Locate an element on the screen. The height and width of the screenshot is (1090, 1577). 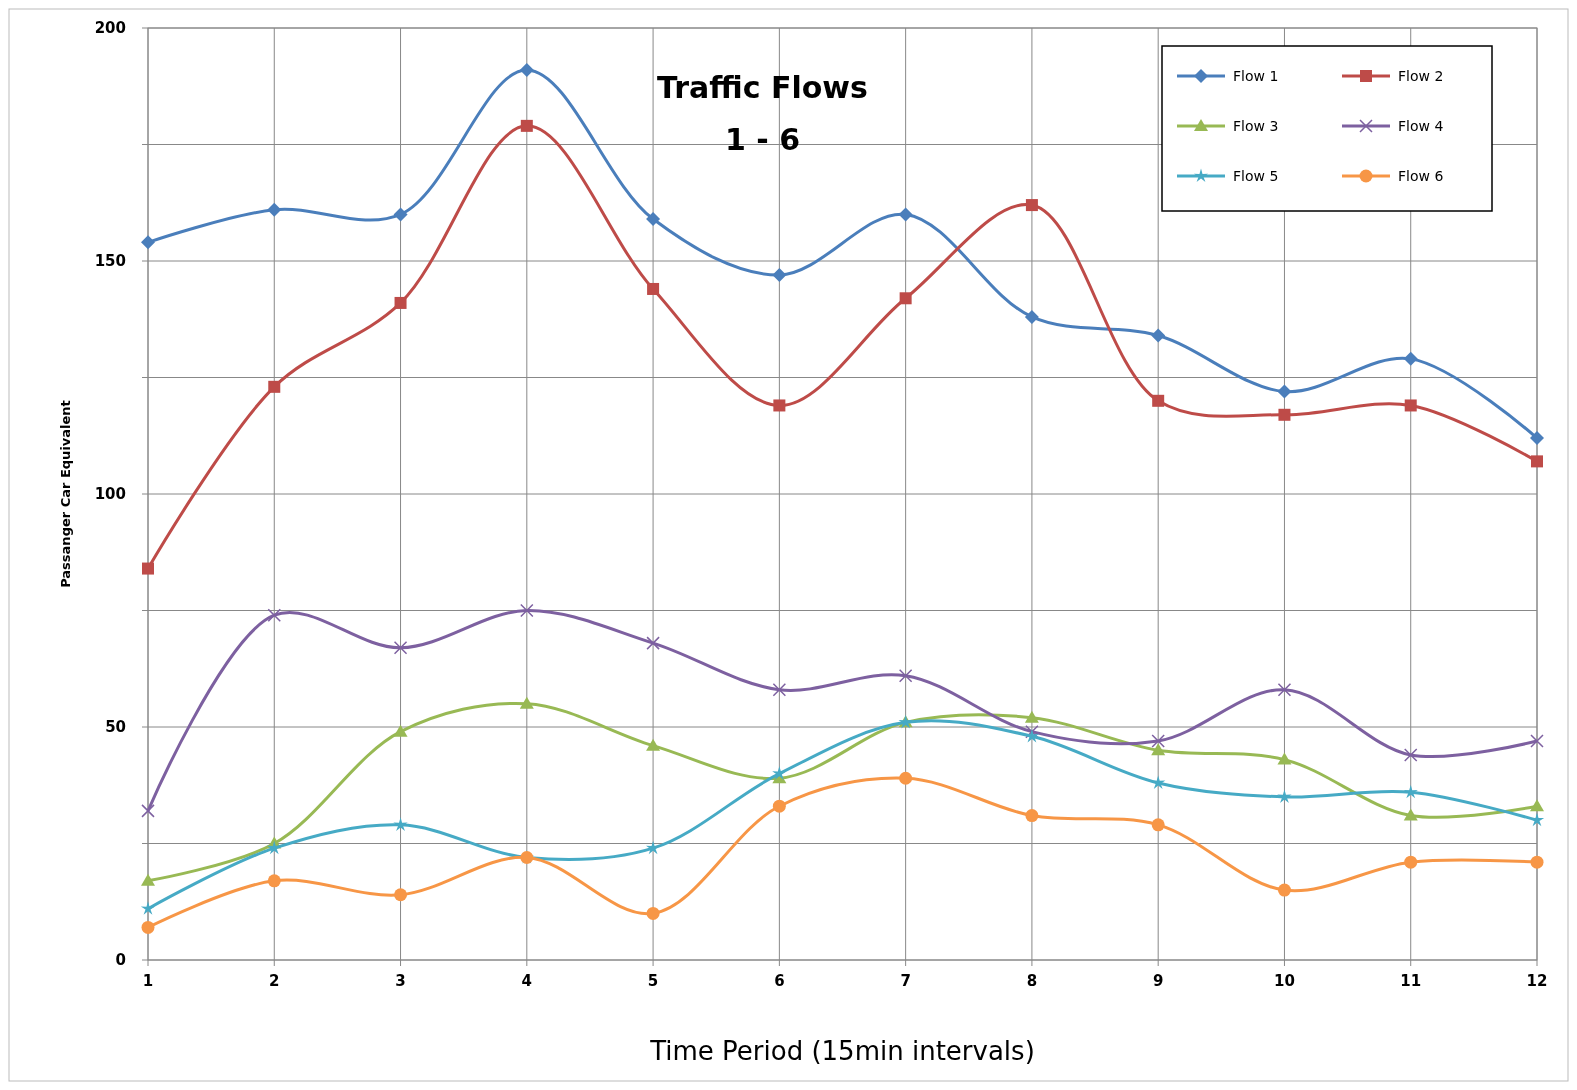
legend-label: Flow 4 is located at coordinates (1421, 126).